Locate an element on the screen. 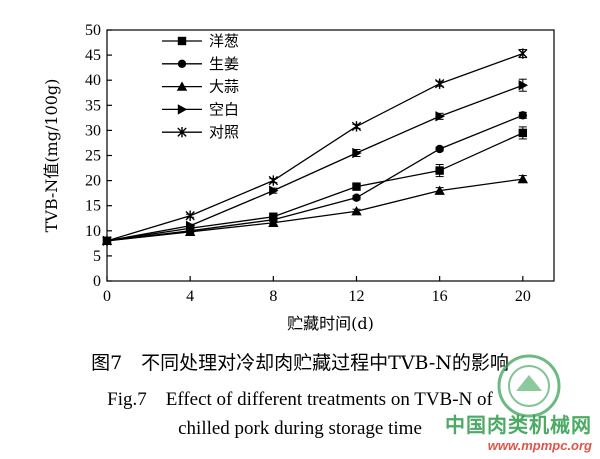 Image resolution: width=600 pixels, height=459 pixels. series-line is located at coordinates (314, 210).